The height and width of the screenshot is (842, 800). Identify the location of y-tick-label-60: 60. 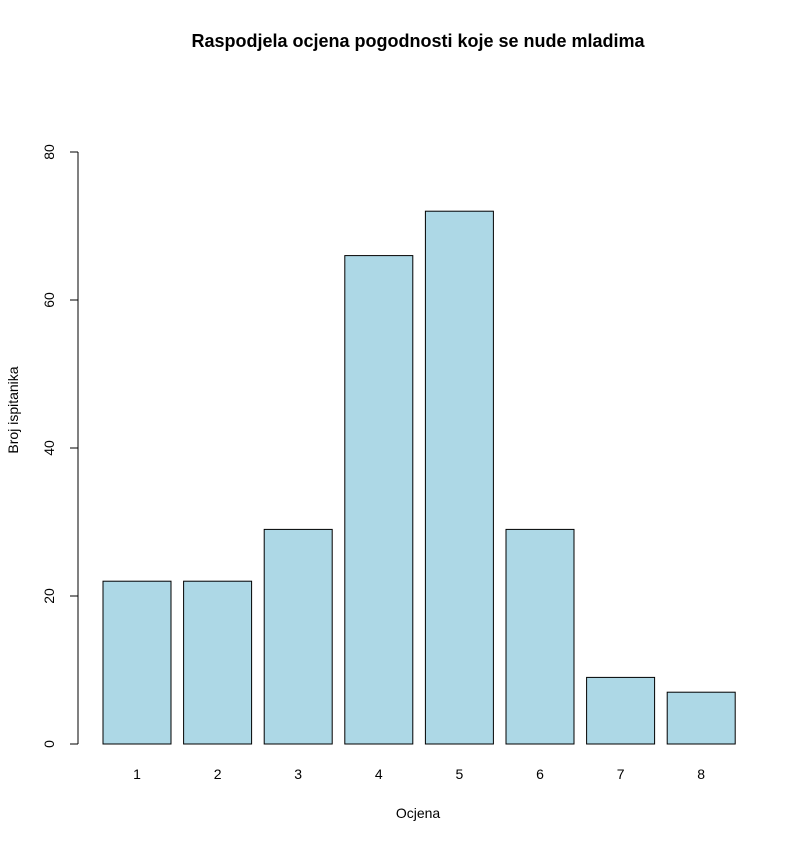
(49, 300).